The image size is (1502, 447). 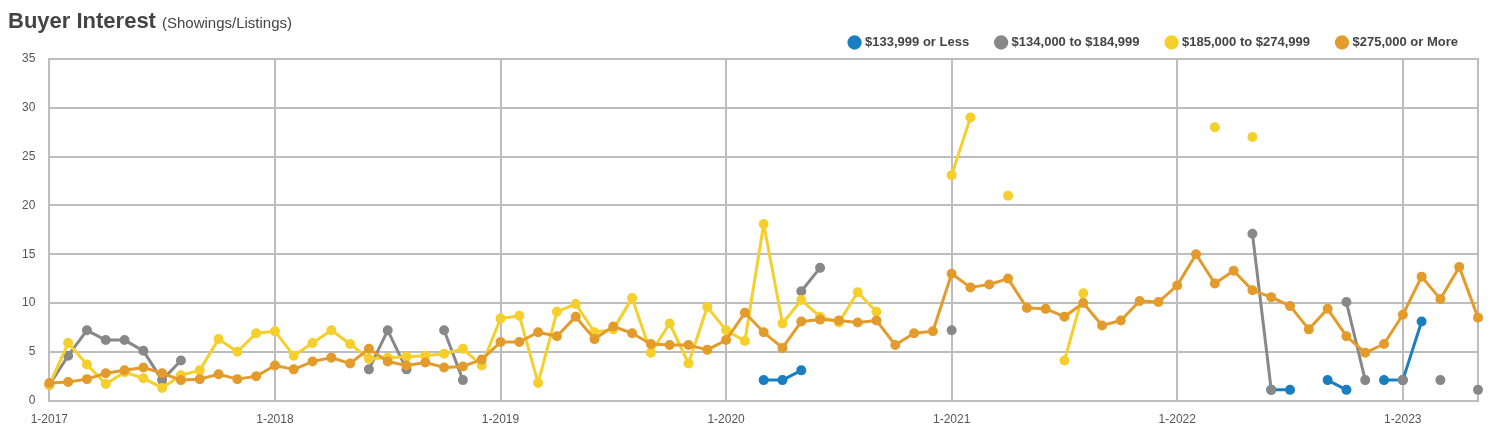 What do you see at coordinates (1246, 42) in the screenshot?
I see `legend-label: $185,000 to $274,999` at bounding box center [1246, 42].